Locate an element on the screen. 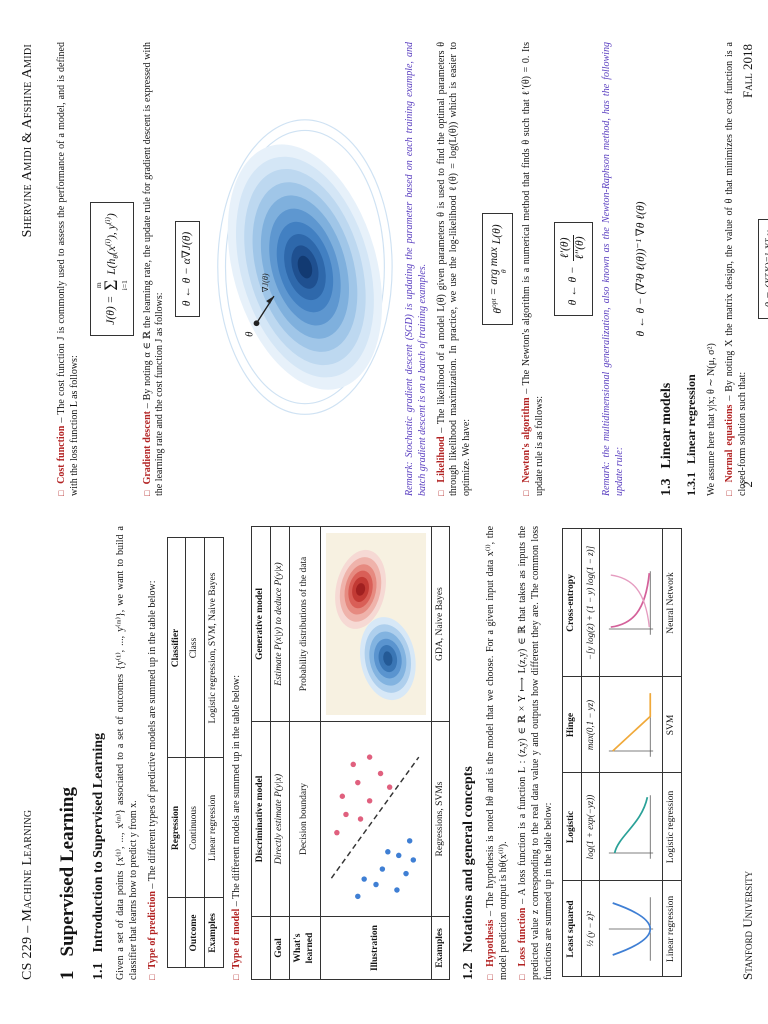 The height and width of the screenshot is (1024, 768). term-label-normal-equations: Normal equations is located at coordinates (730, 443).